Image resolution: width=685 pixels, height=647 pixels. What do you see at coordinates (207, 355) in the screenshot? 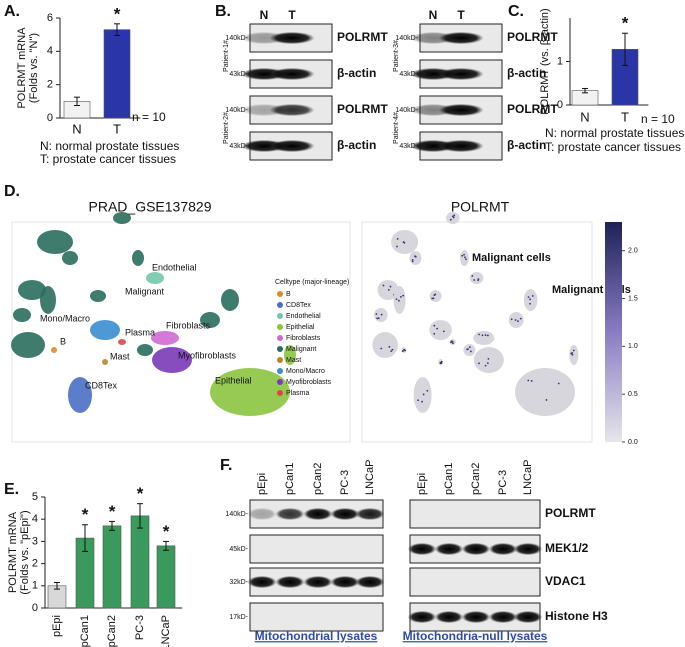
I see `cluster-label: Myofibroblasts` at bounding box center [207, 355].